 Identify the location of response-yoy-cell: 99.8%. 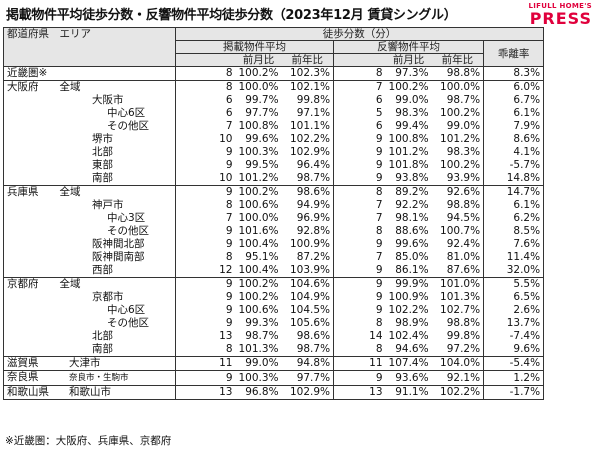
(458, 336).